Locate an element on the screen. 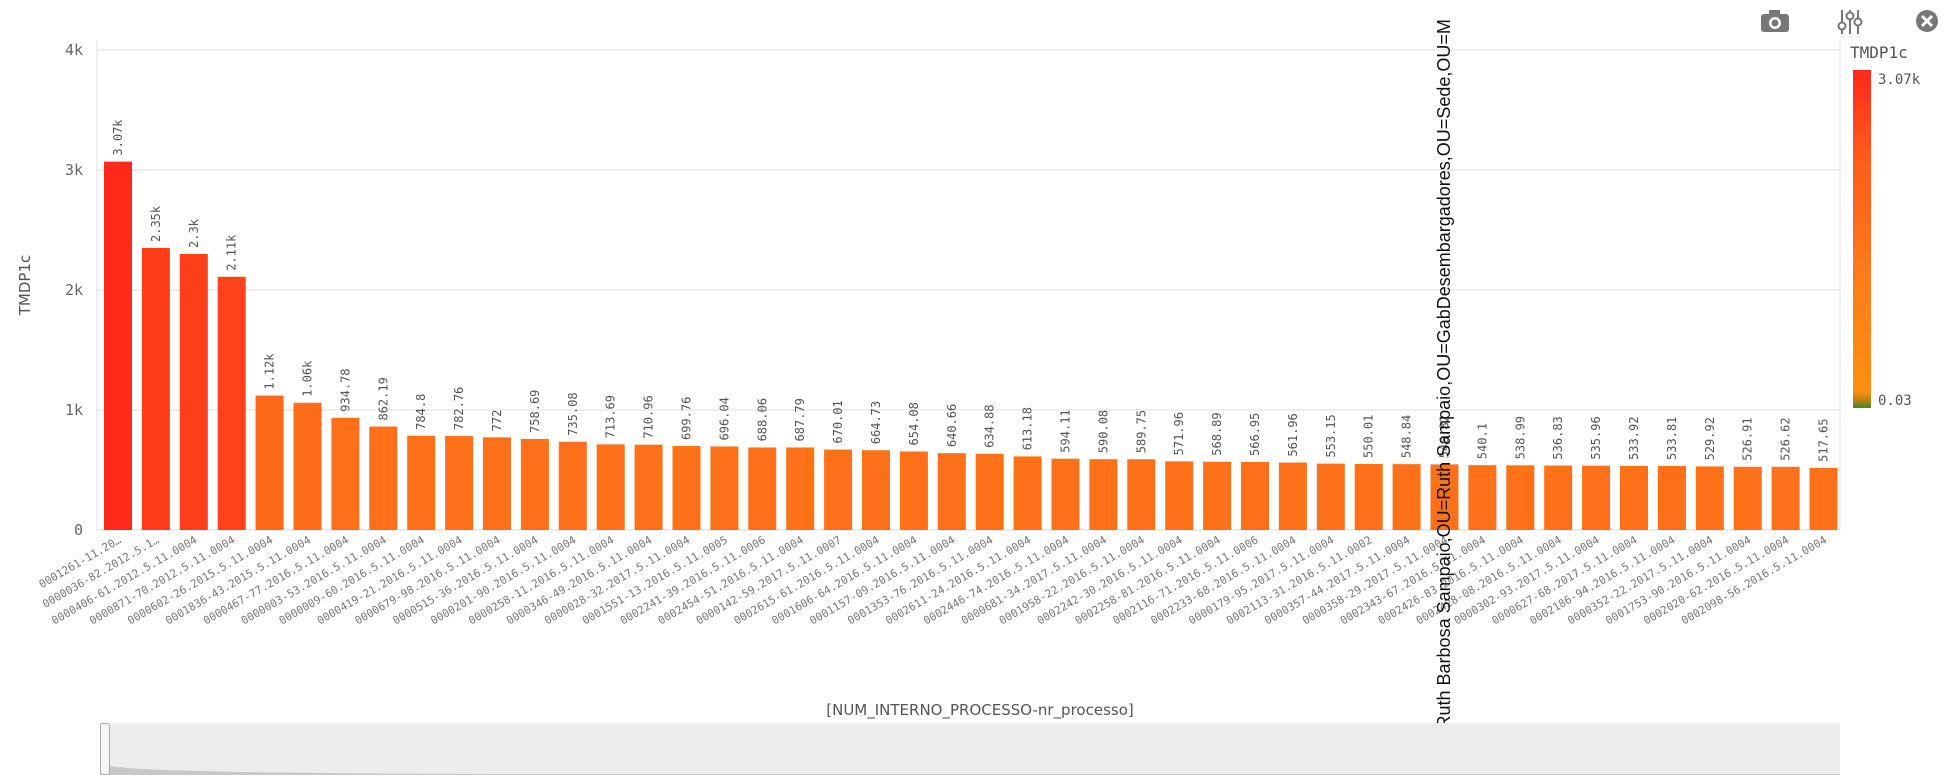 This screenshot has width=1955, height=779. bar-value-label: 533.81 is located at coordinates (1672, 438).